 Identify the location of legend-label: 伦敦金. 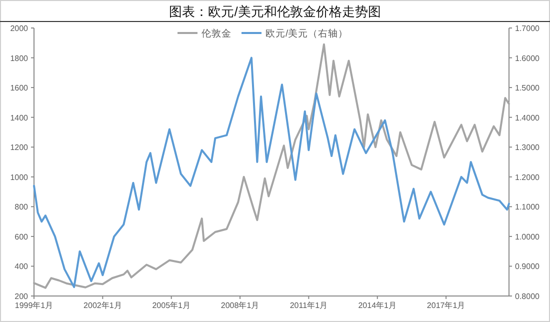
(217, 34).